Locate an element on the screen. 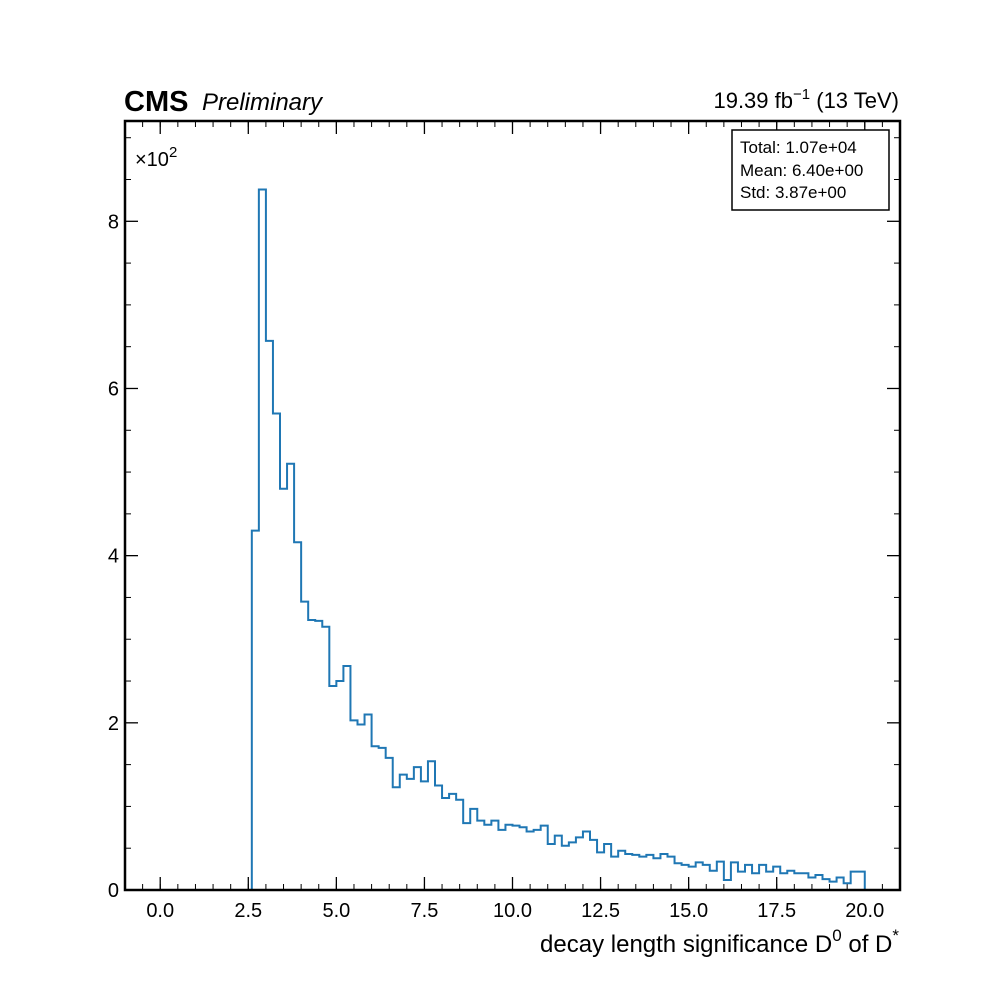  y-tick-label: 4 is located at coordinates (113, 557).